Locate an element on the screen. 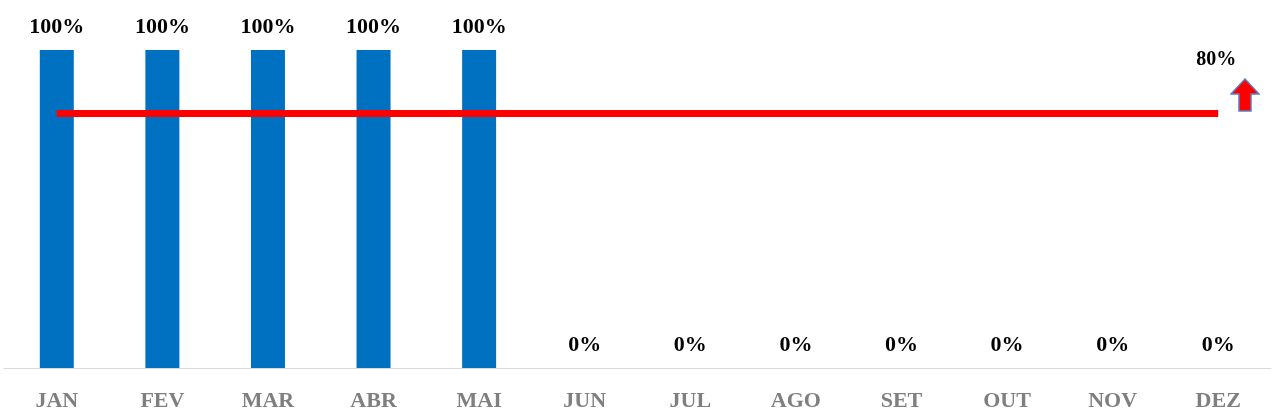  x-tick-label: JAN is located at coordinates (57, 399).